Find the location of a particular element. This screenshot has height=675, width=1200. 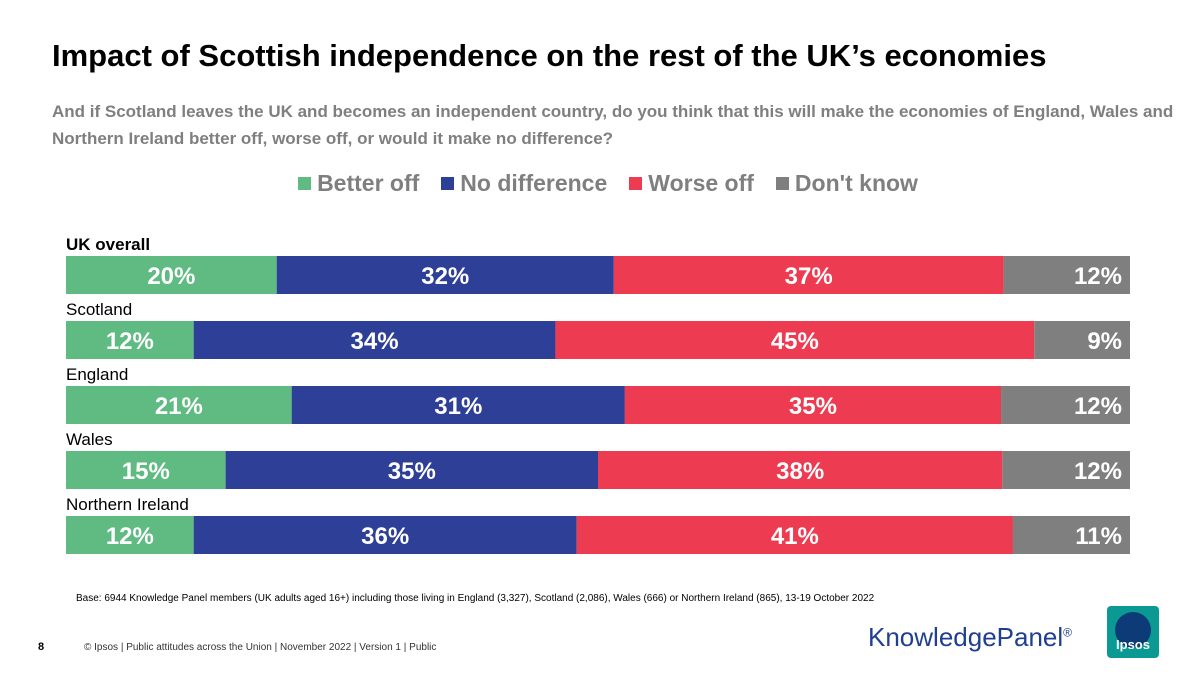

row-label: England is located at coordinates (97, 374).